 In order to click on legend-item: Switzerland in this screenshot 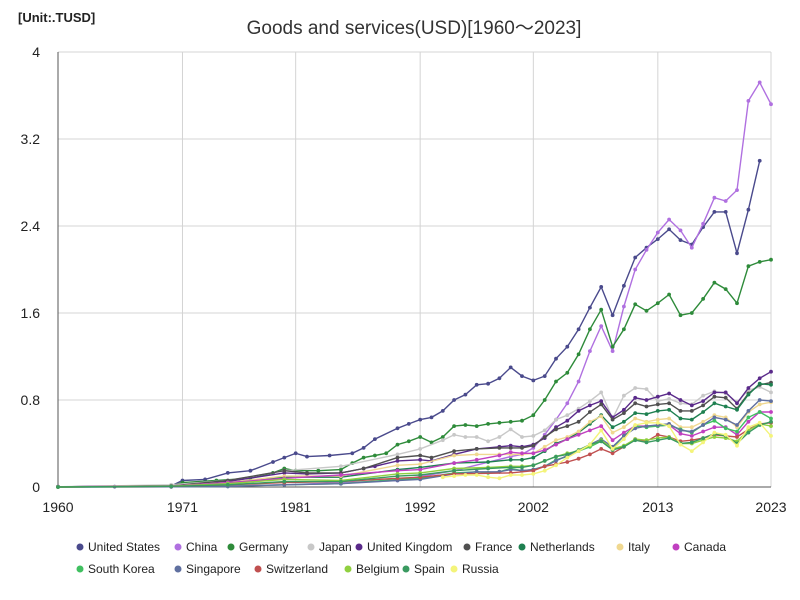, I will do `click(291, 569)`.